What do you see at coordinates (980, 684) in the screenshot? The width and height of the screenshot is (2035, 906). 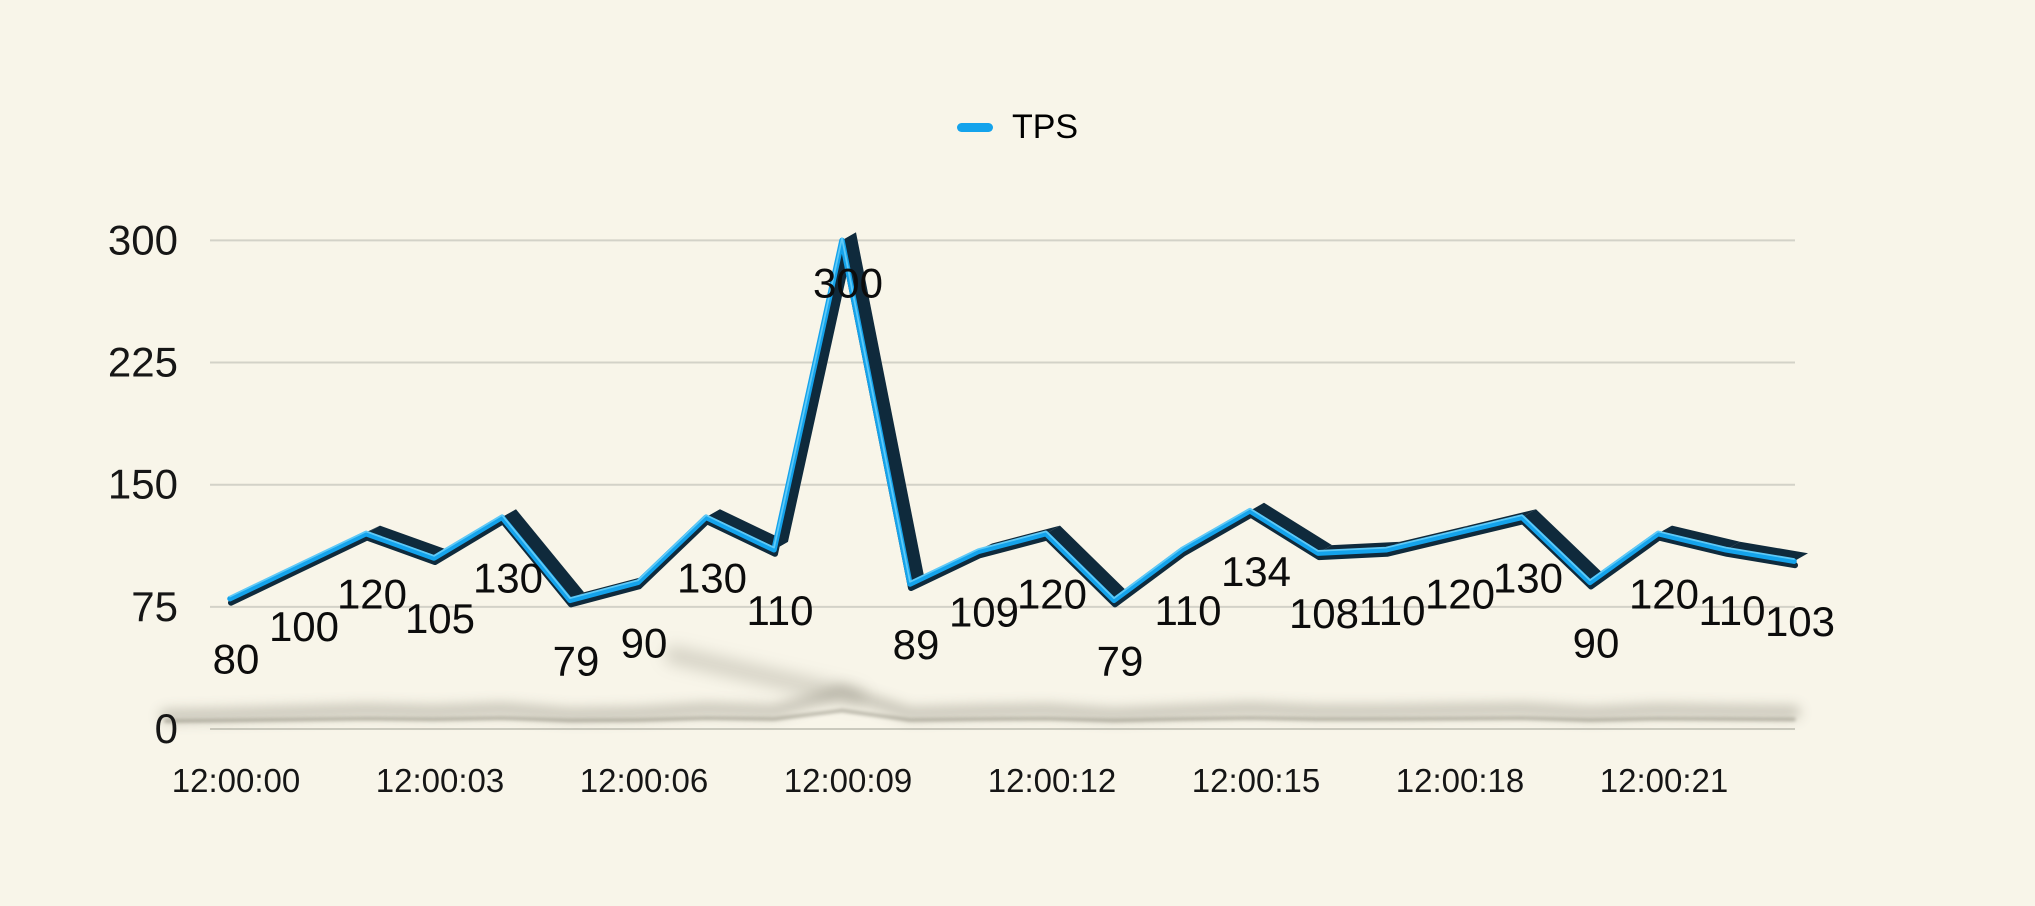 I see `floor-shadow` at bounding box center [980, 684].